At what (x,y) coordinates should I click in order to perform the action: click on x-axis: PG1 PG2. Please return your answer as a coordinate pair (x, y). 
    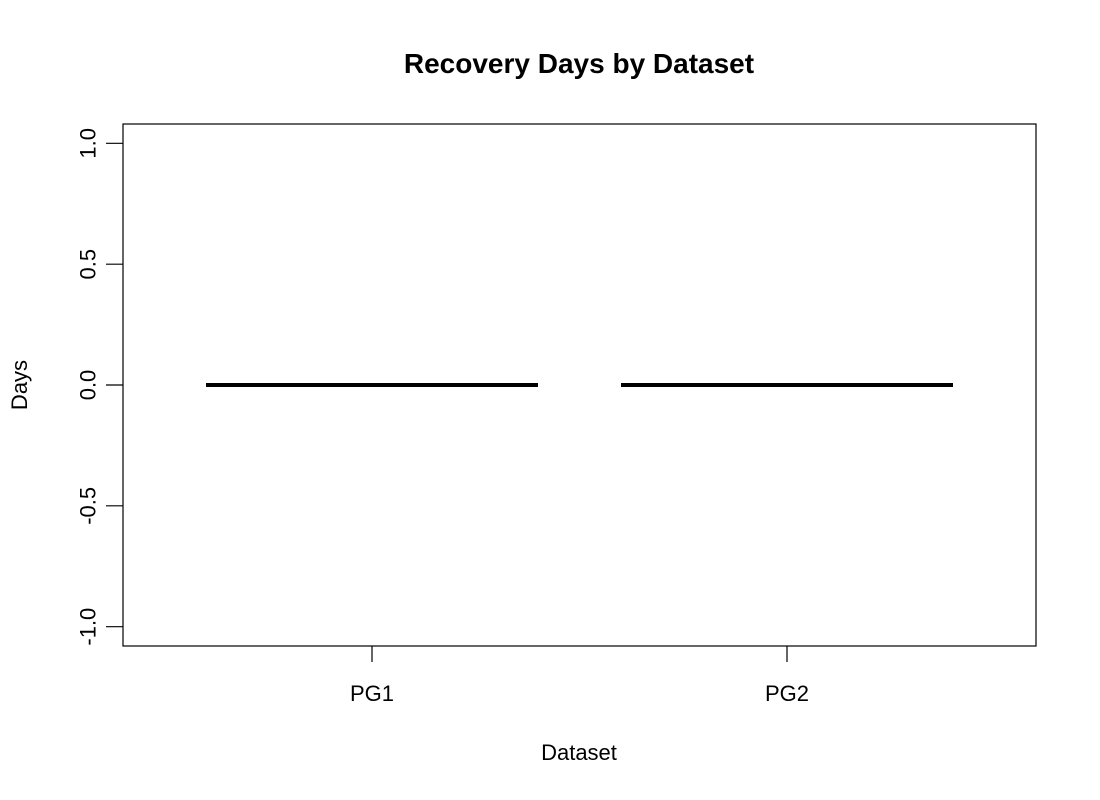
    Looking at the image, I should click on (579, 676).